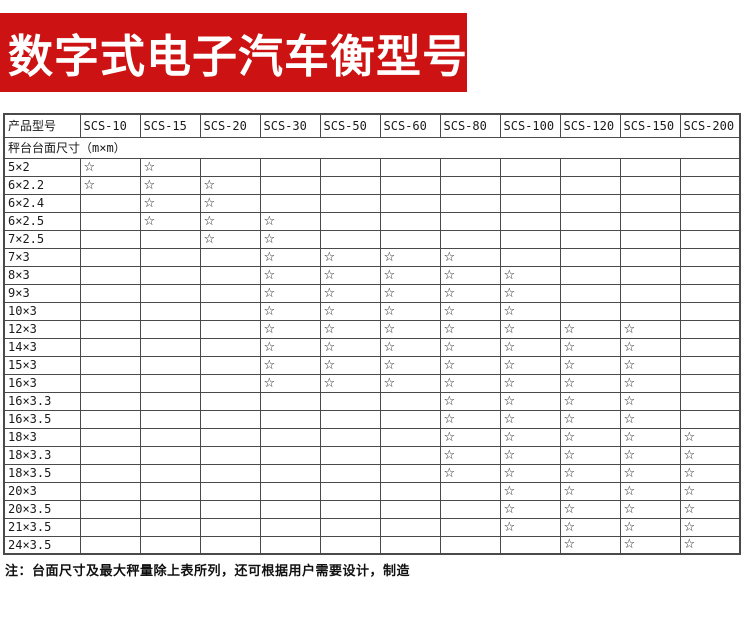  Describe the element at coordinates (710, 125) in the screenshot. I see `model-column-header: SCS-200` at that location.